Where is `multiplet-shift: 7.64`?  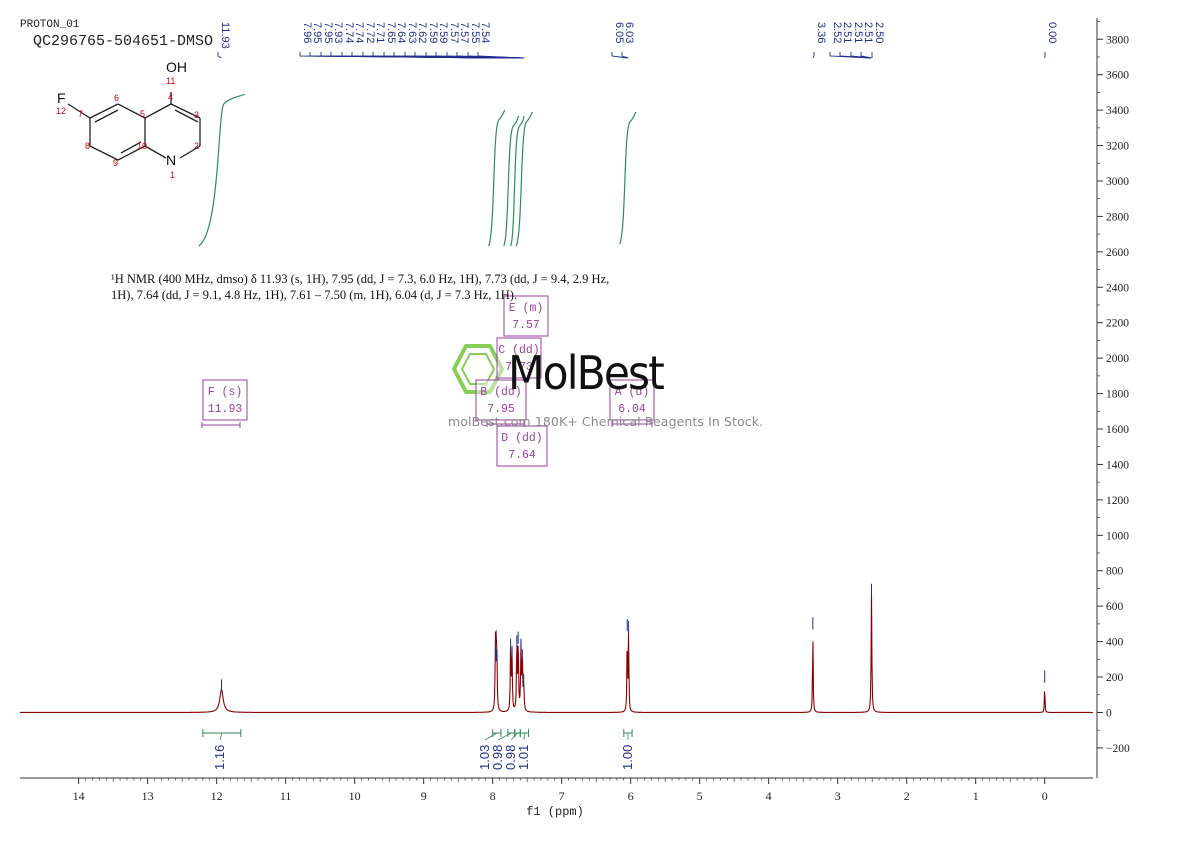
multiplet-shift: 7.64 is located at coordinates (522, 455).